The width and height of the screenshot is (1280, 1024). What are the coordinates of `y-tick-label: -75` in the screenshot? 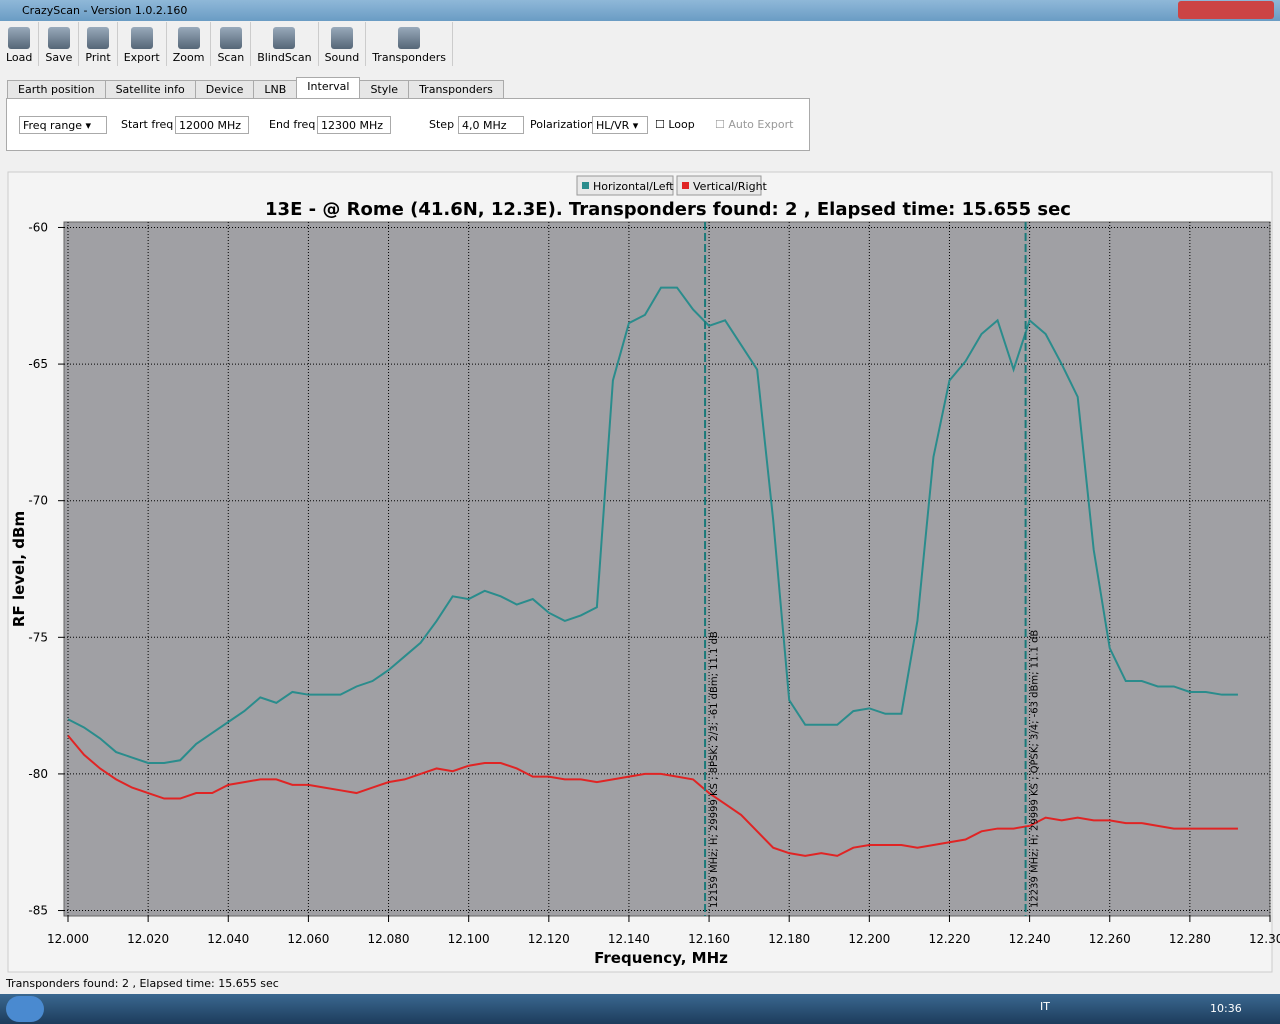 It's located at (38, 637).